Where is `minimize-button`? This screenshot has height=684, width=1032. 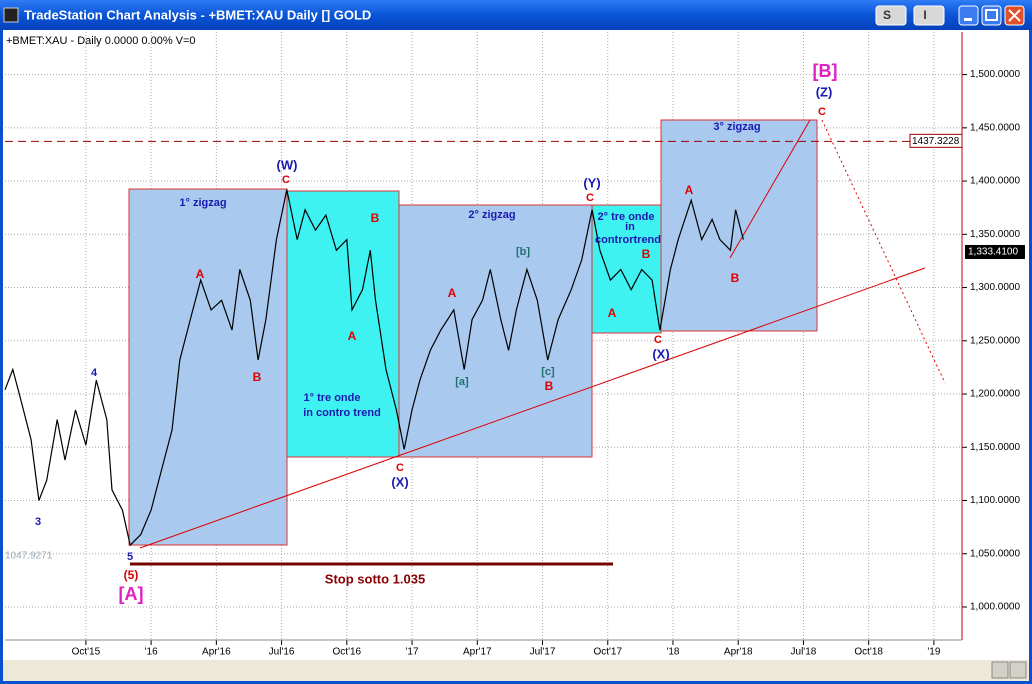 minimize-button is located at coordinates (968, 15).